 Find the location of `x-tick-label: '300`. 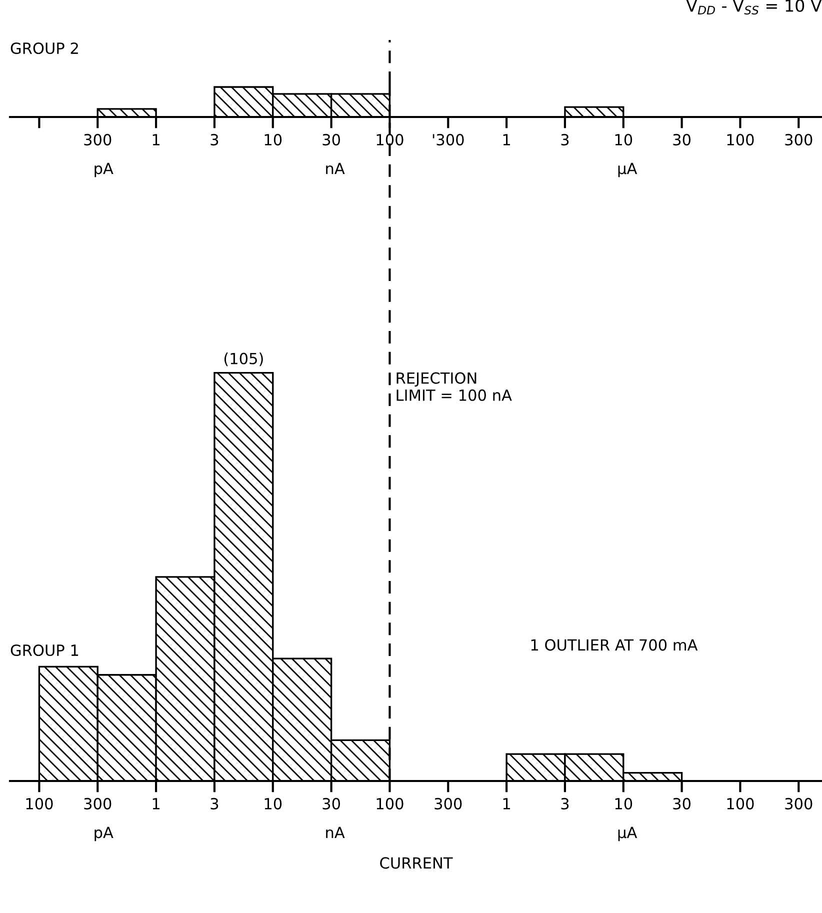

x-tick-label: '300 is located at coordinates (448, 140).